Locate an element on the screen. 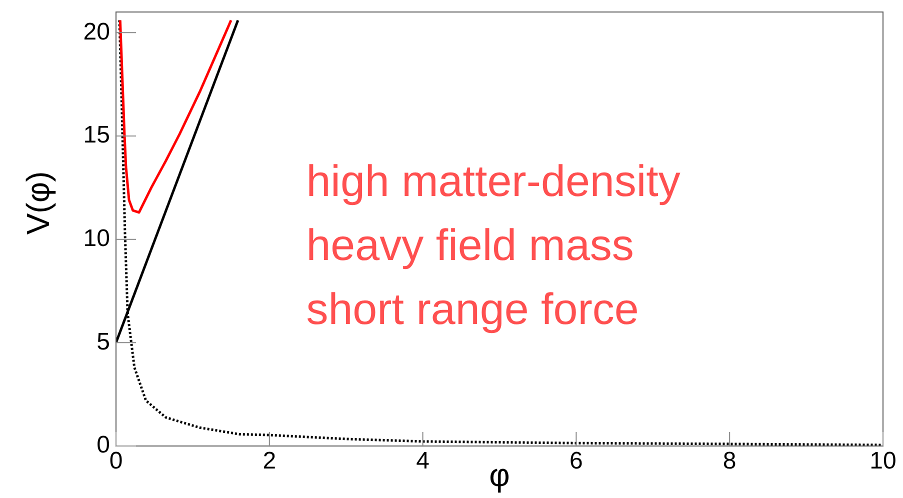  x-tick-label: 8 is located at coordinates (729, 461).